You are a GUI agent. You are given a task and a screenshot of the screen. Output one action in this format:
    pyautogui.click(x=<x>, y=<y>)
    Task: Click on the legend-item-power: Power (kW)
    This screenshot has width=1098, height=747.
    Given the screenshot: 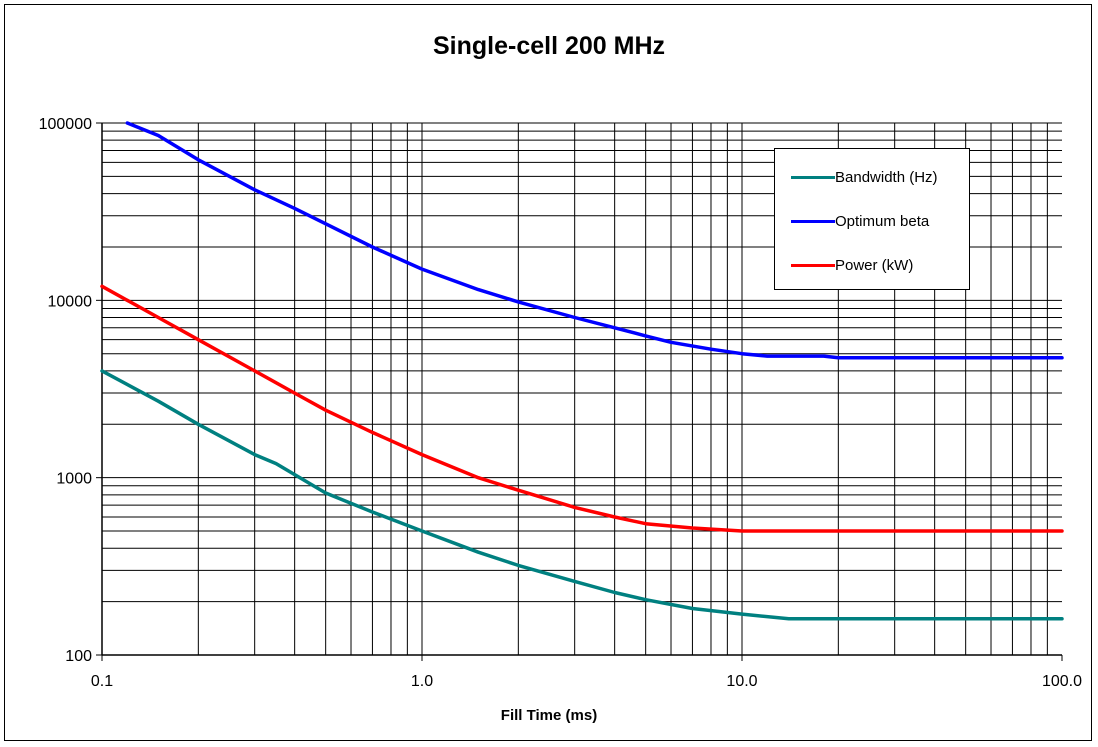 What is the action you would take?
    pyautogui.click(x=852, y=265)
    